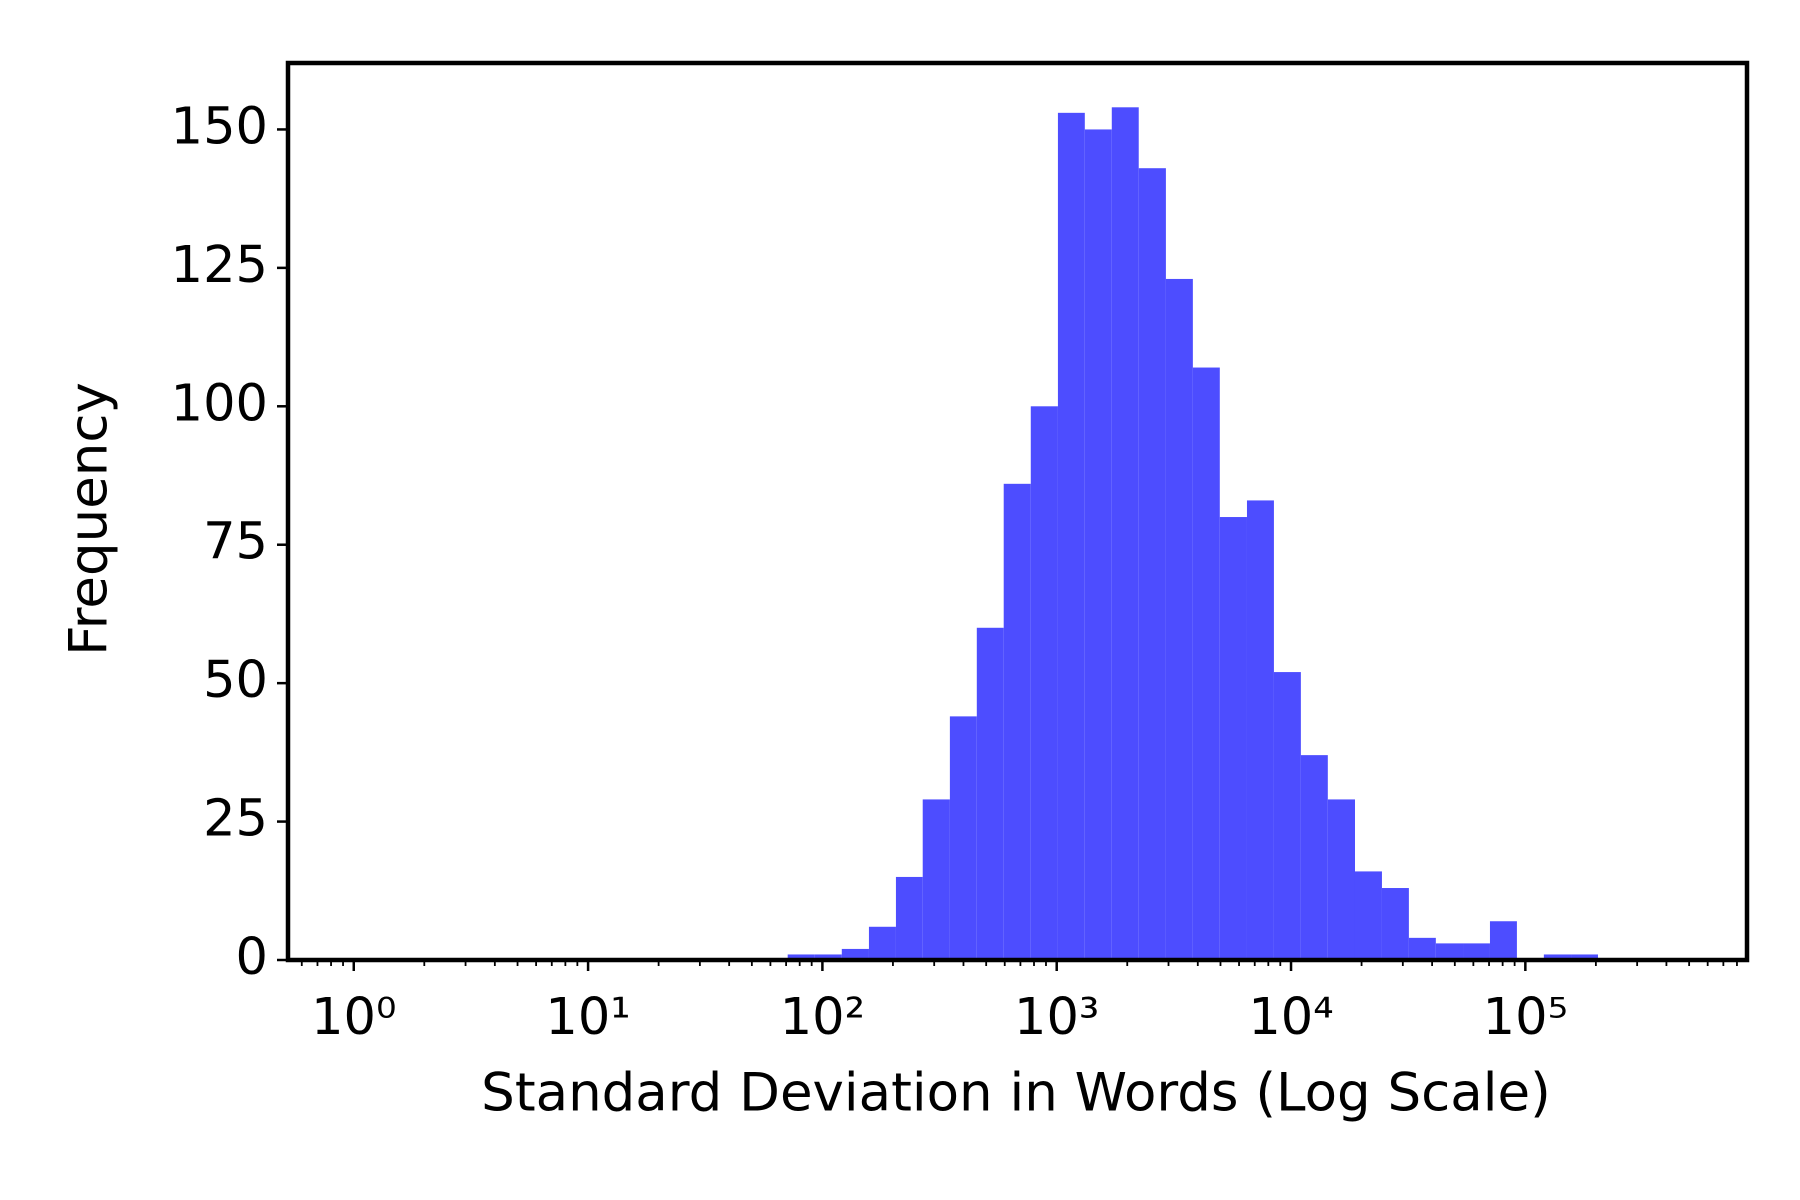 This screenshot has height=1200, width=1800. I want to click on x-tick-label: 10¹, so click(587, 1017).